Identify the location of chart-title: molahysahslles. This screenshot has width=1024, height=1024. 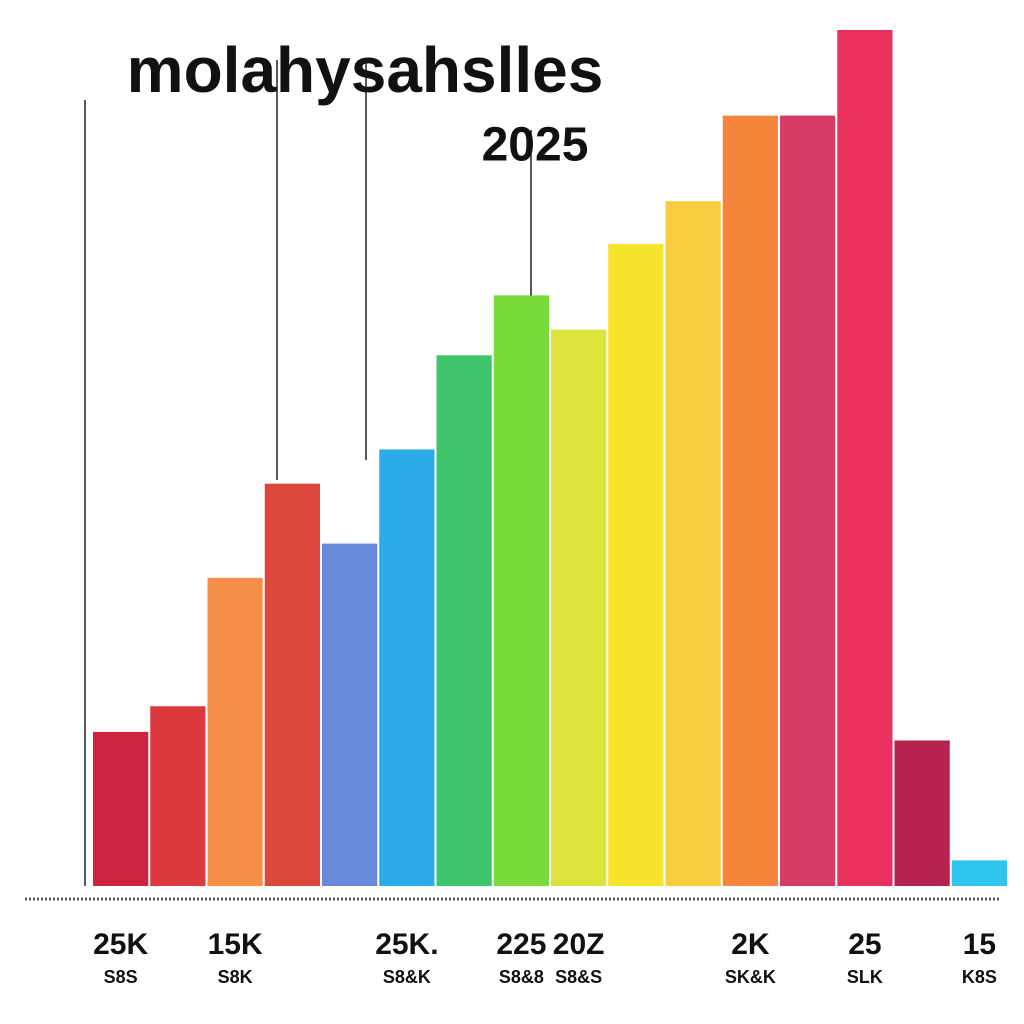
(365, 70).